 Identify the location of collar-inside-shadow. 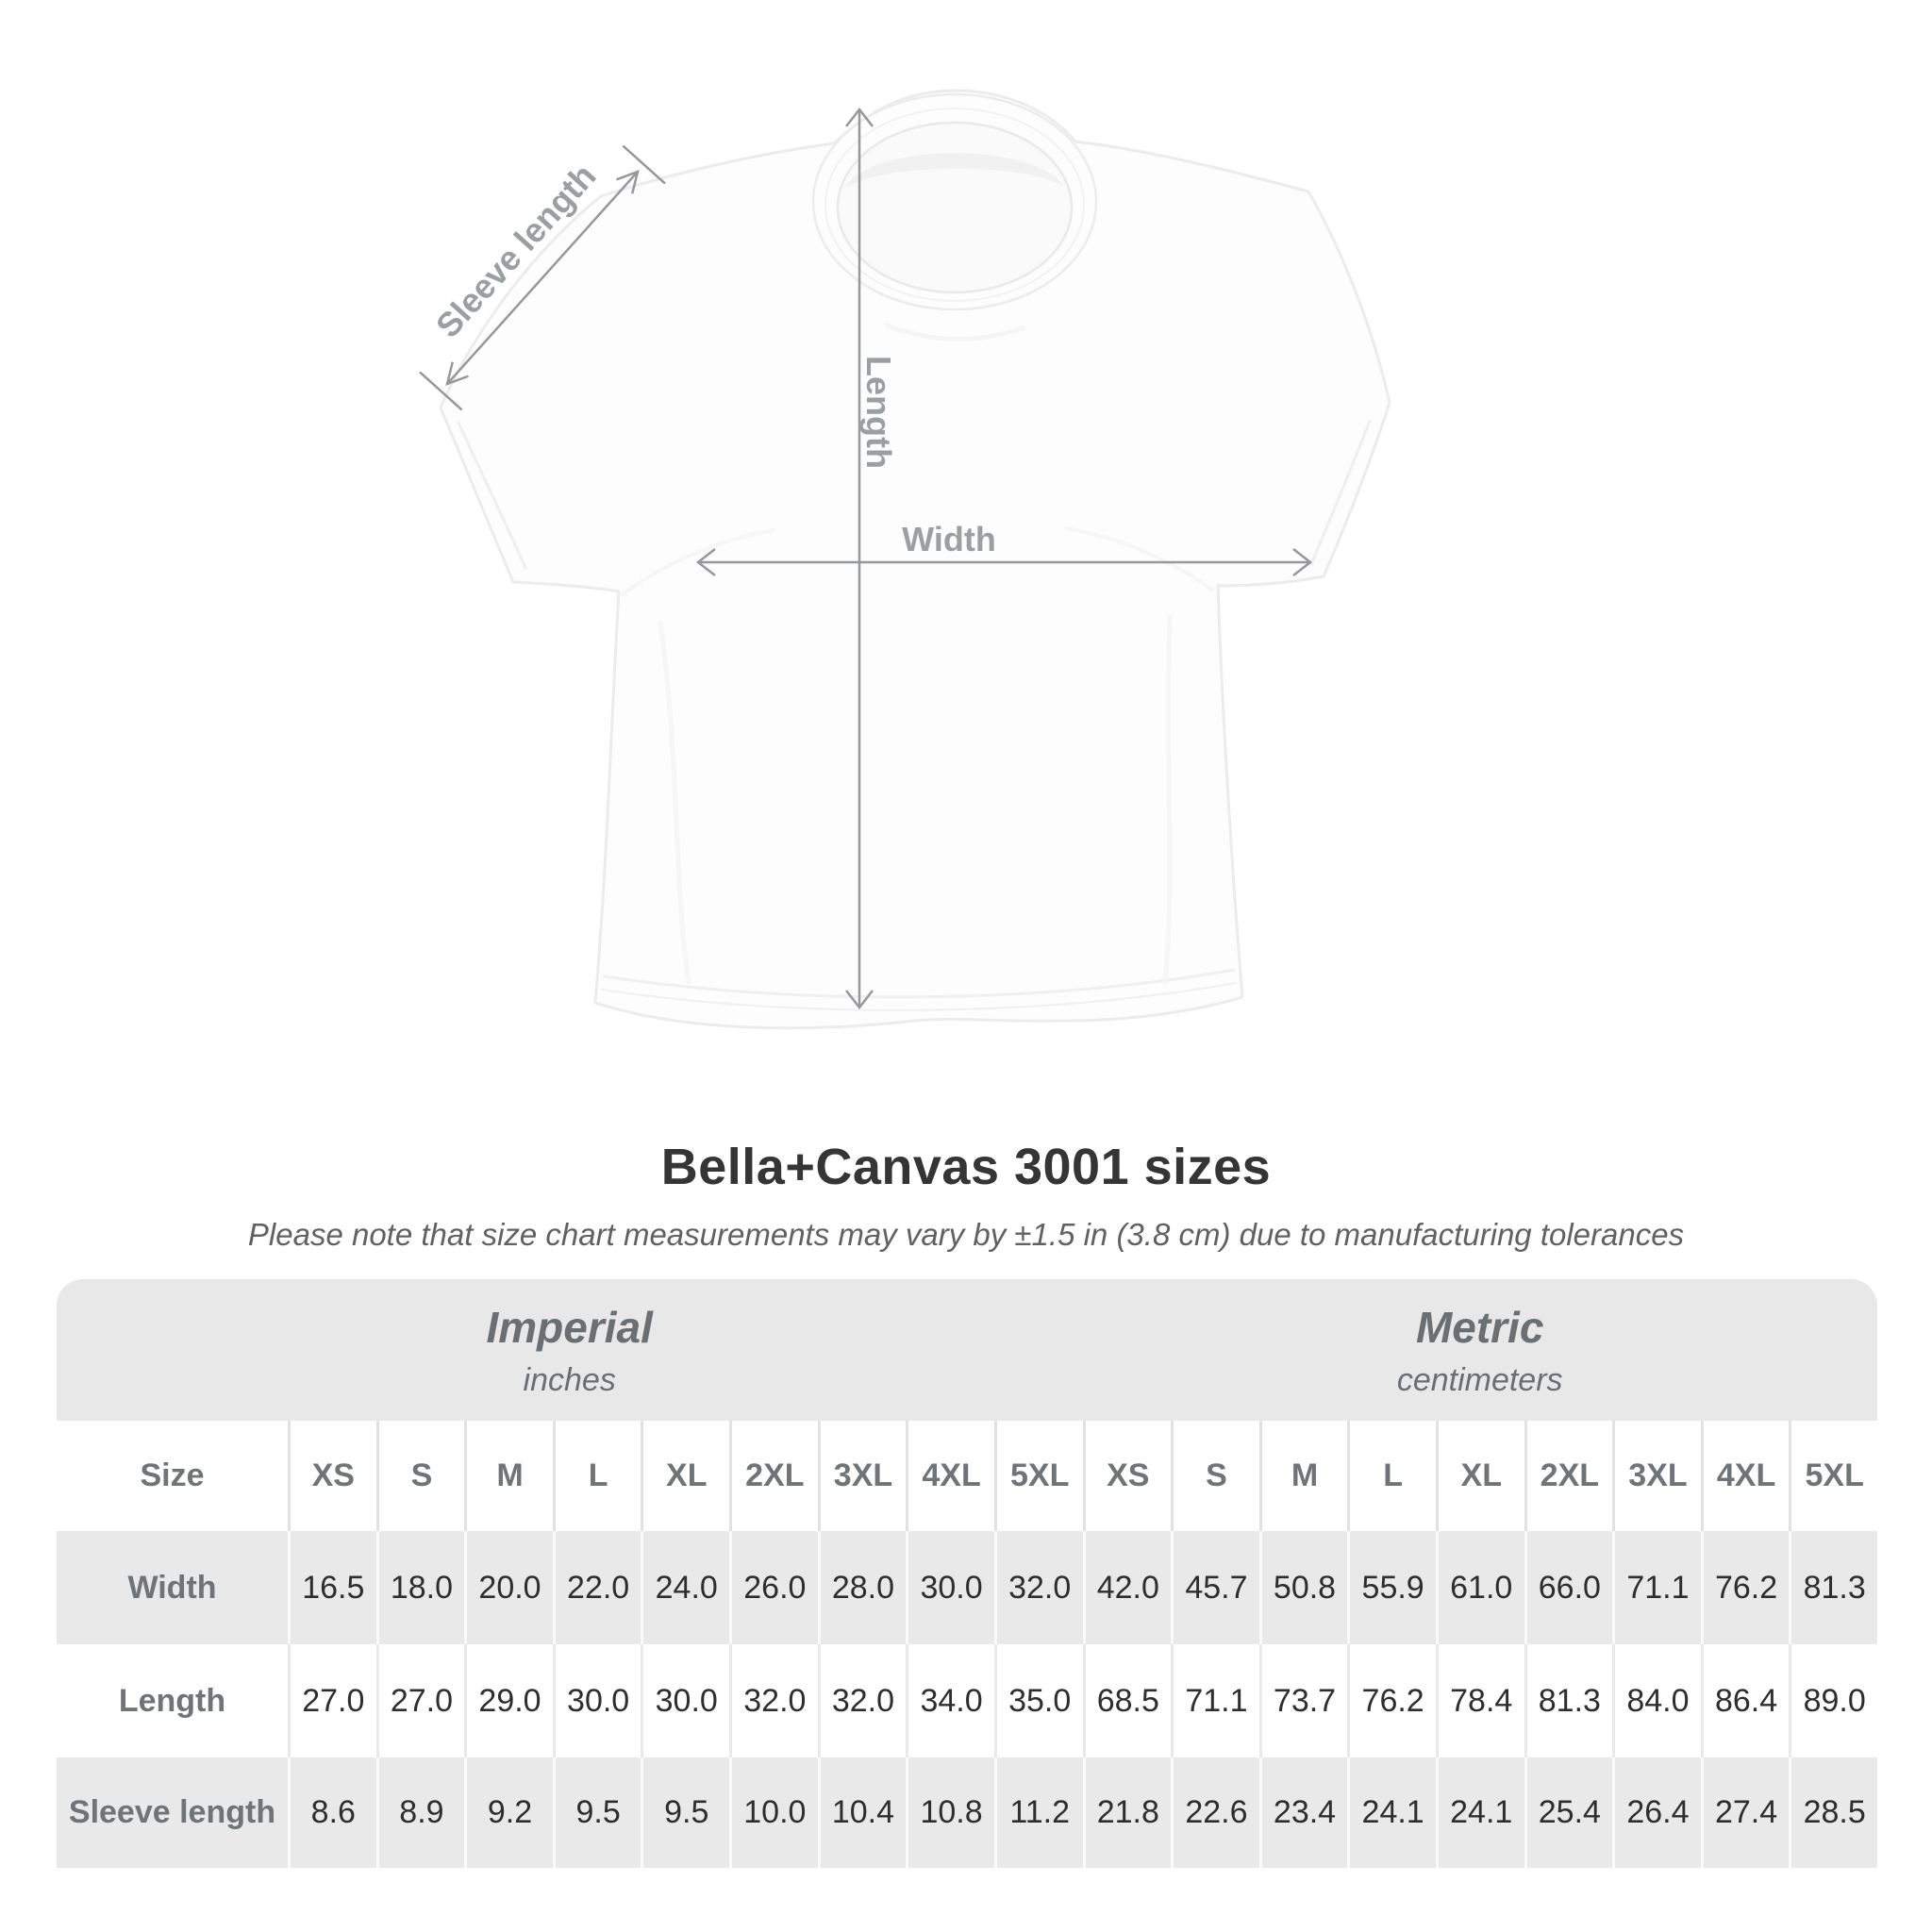
(954, 171).